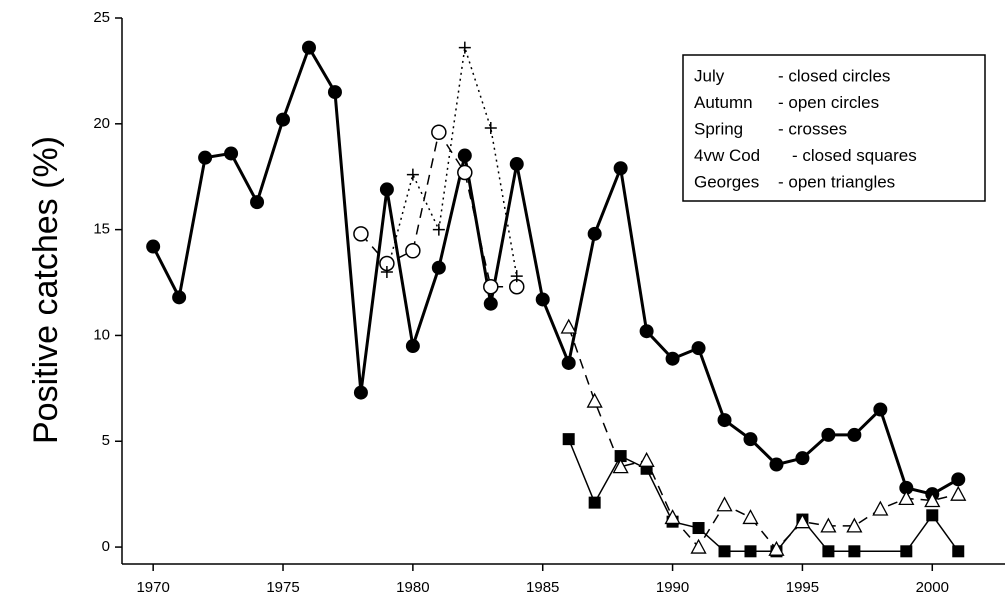 Image resolution: width=1007 pixels, height=602 pixels. What do you see at coordinates (802, 587) in the screenshot?
I see `x-tick-label: 1995` at bounding box center [802, 587].